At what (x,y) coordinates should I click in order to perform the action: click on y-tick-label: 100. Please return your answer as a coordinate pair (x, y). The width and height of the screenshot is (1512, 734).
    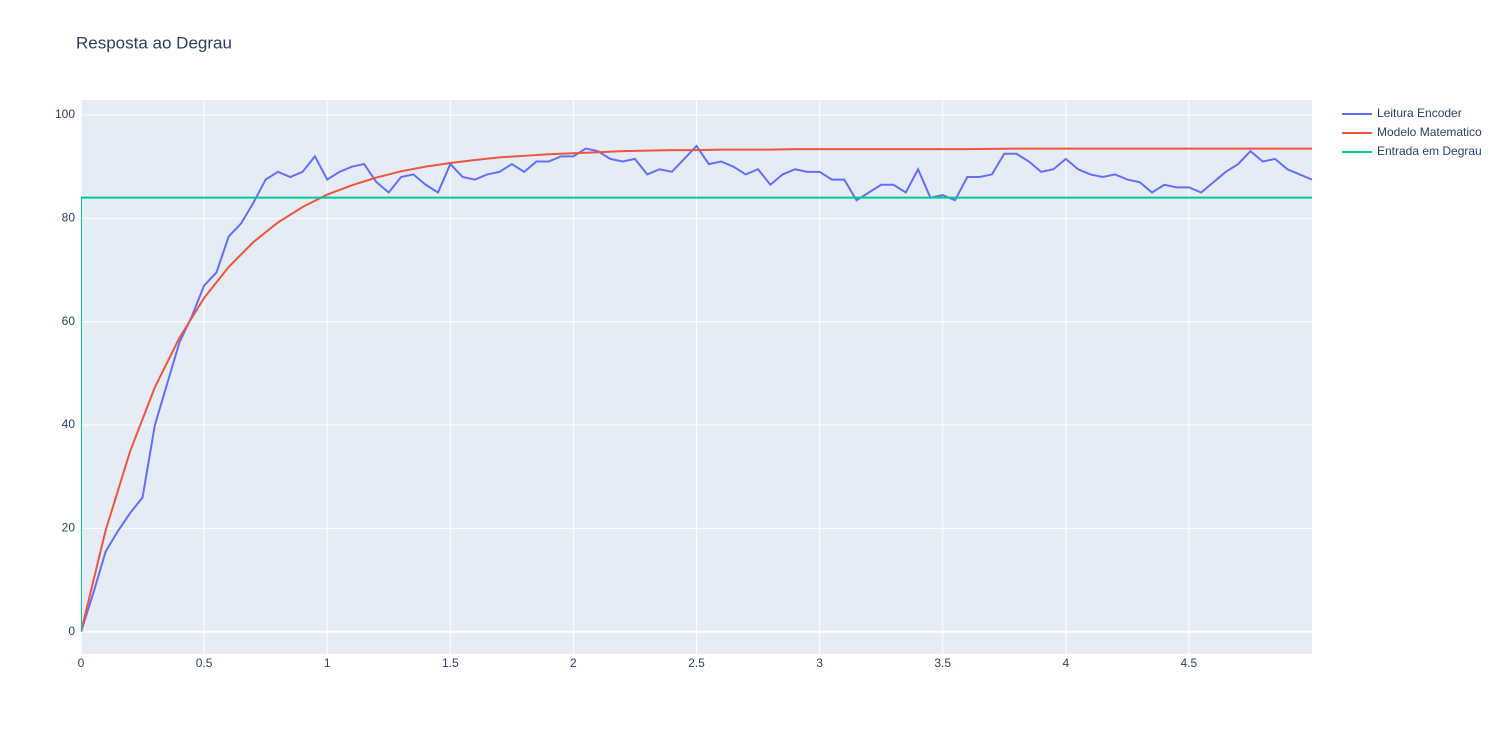
    Looking at the image, I should click on (65, 114).